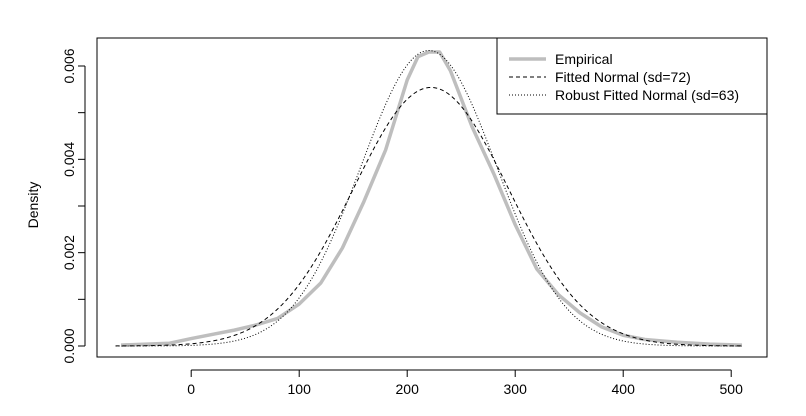  Describe the element at coordinates (732, 389) in the screenshot. I see `x-tick-label: 500` at that location.